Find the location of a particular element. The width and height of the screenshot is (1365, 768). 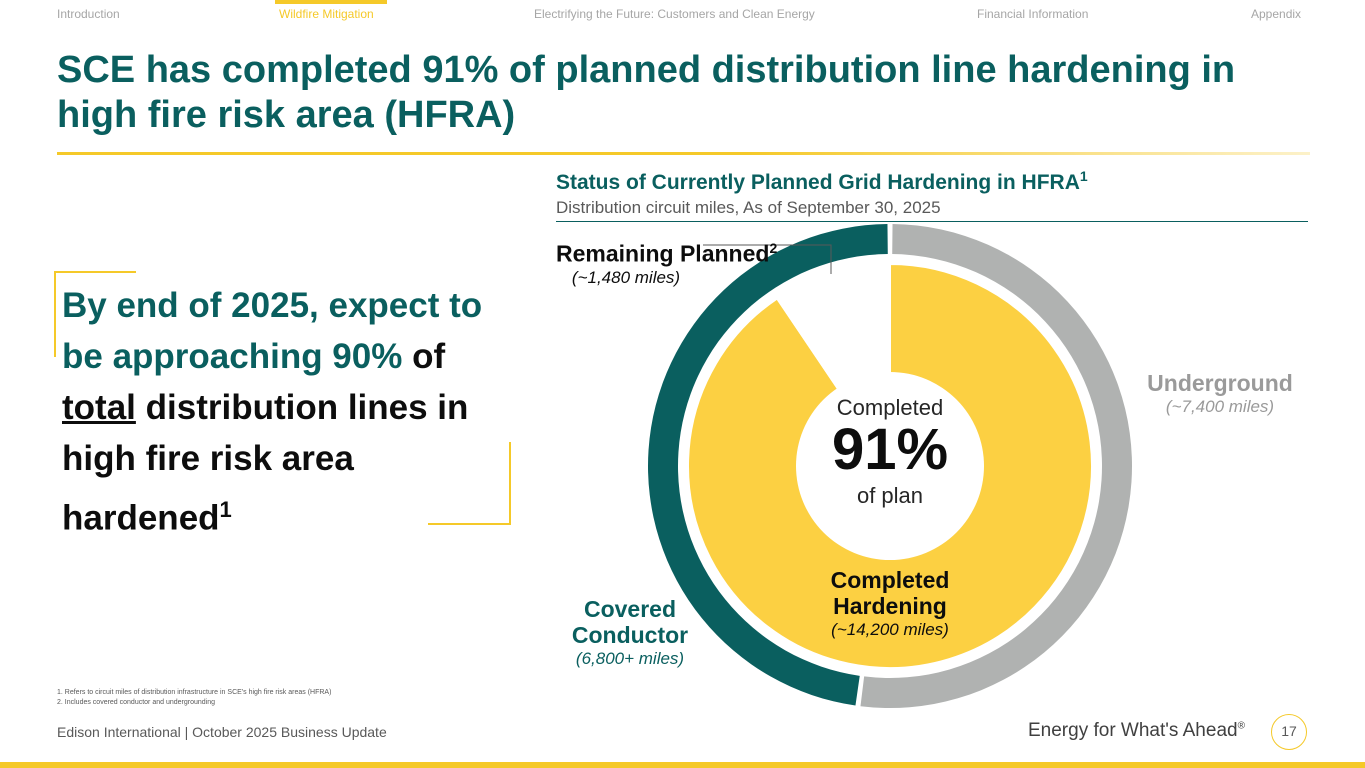

donut-hole is located at coordinates (890, 466).